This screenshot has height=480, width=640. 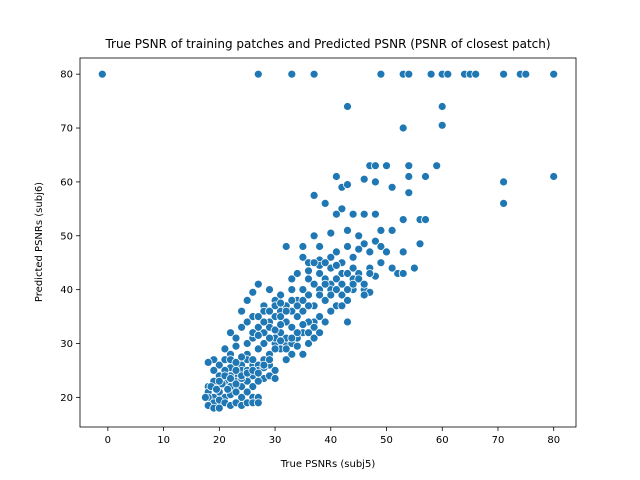 I want to click on x-axis: 0 10 20 30 40 50 60 70 80, so click(x=332, y=436).